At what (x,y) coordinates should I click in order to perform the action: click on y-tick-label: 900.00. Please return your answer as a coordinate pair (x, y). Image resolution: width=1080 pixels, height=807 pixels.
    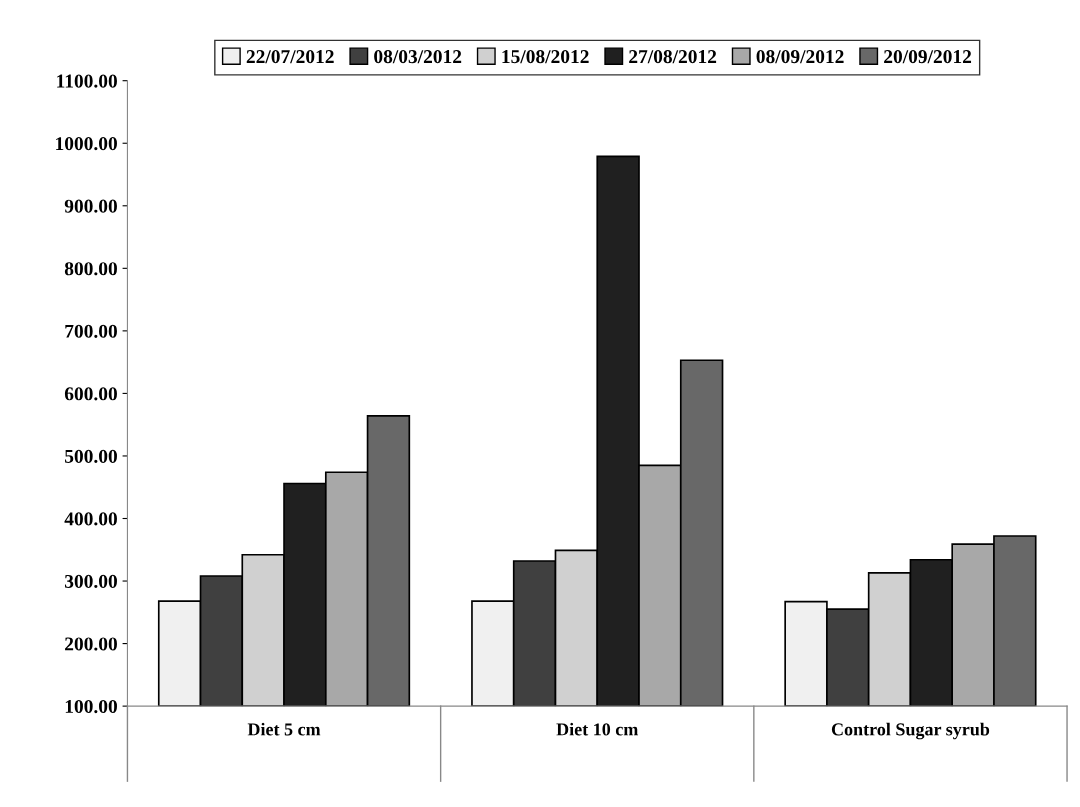
    Looking at the image, I should click on (90, 206).